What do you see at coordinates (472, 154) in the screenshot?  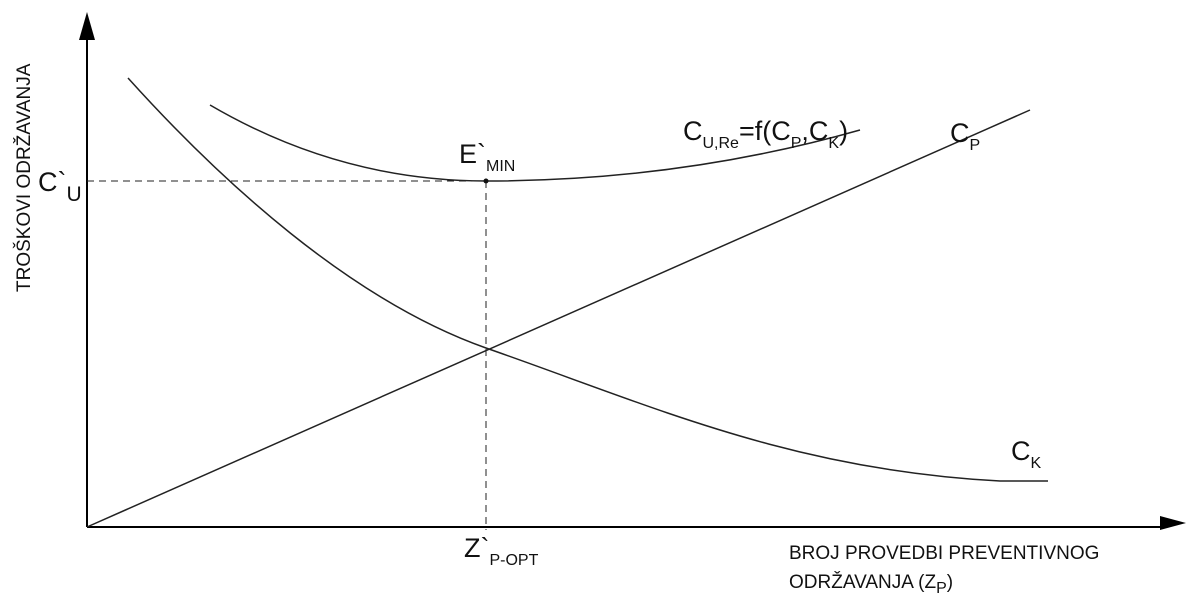 I see `minimum-point-label-main: E`` at bounding box center [472, 154].